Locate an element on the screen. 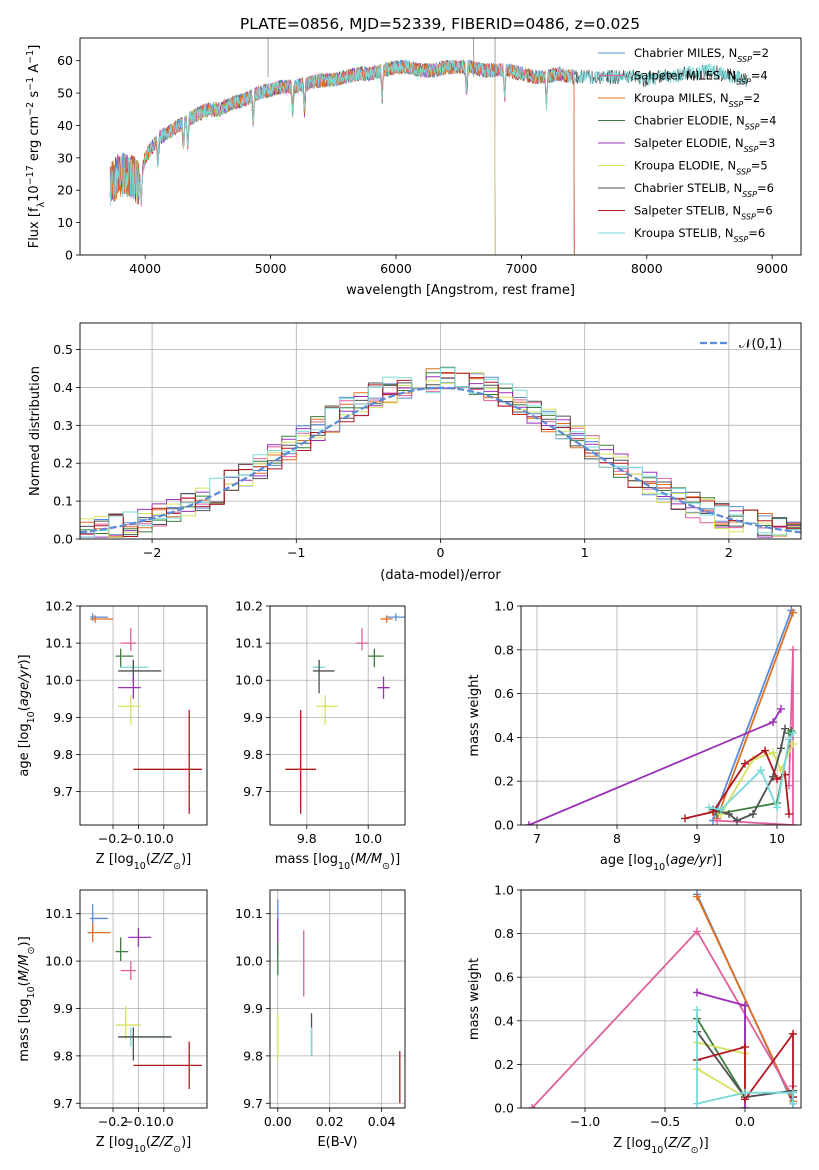  x-tick-label: 4000 is located at coordinates (145, 268).